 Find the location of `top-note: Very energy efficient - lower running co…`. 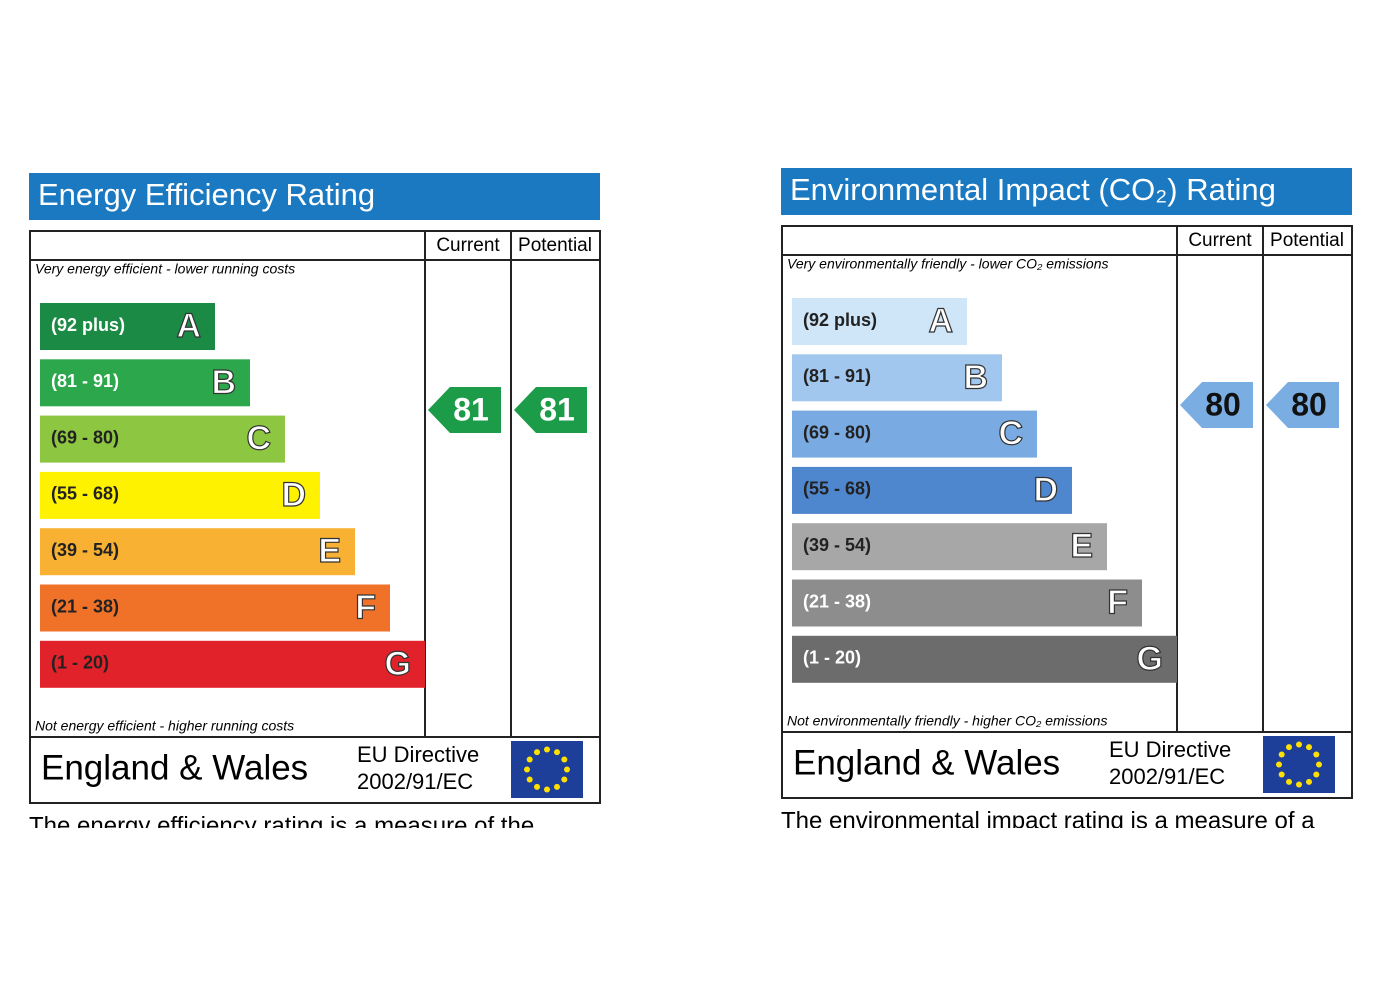

top-note: Very energy efficient - lower running co… is located at coordinates (165, 269).